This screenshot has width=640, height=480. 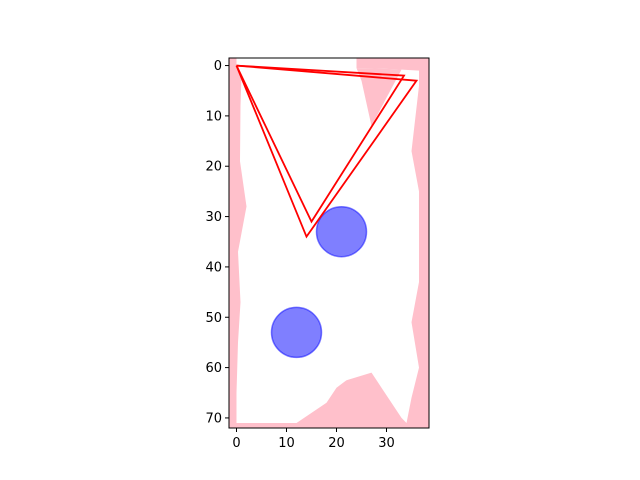 I want to click on y-tick-label: 20, so click(x=213, y=167).